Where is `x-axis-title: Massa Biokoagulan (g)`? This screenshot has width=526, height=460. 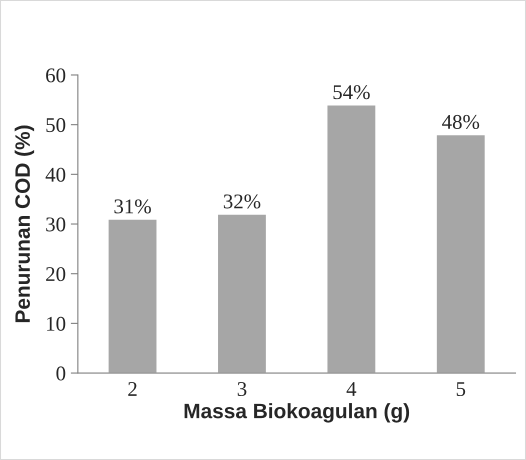 x-axis-title: Massa Biokoagulan (g) is located at coordinates (297, 413).